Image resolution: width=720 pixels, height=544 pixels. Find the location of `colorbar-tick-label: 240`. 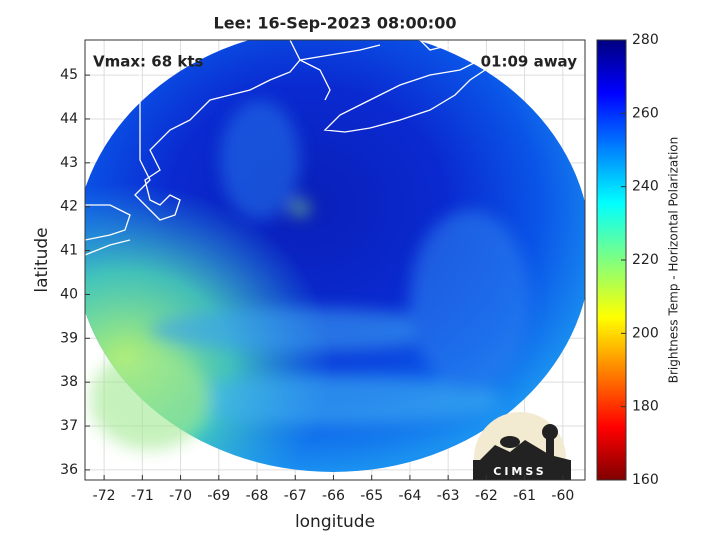

colorbar-tick-label: 240 is located at coordinates (645, 187).